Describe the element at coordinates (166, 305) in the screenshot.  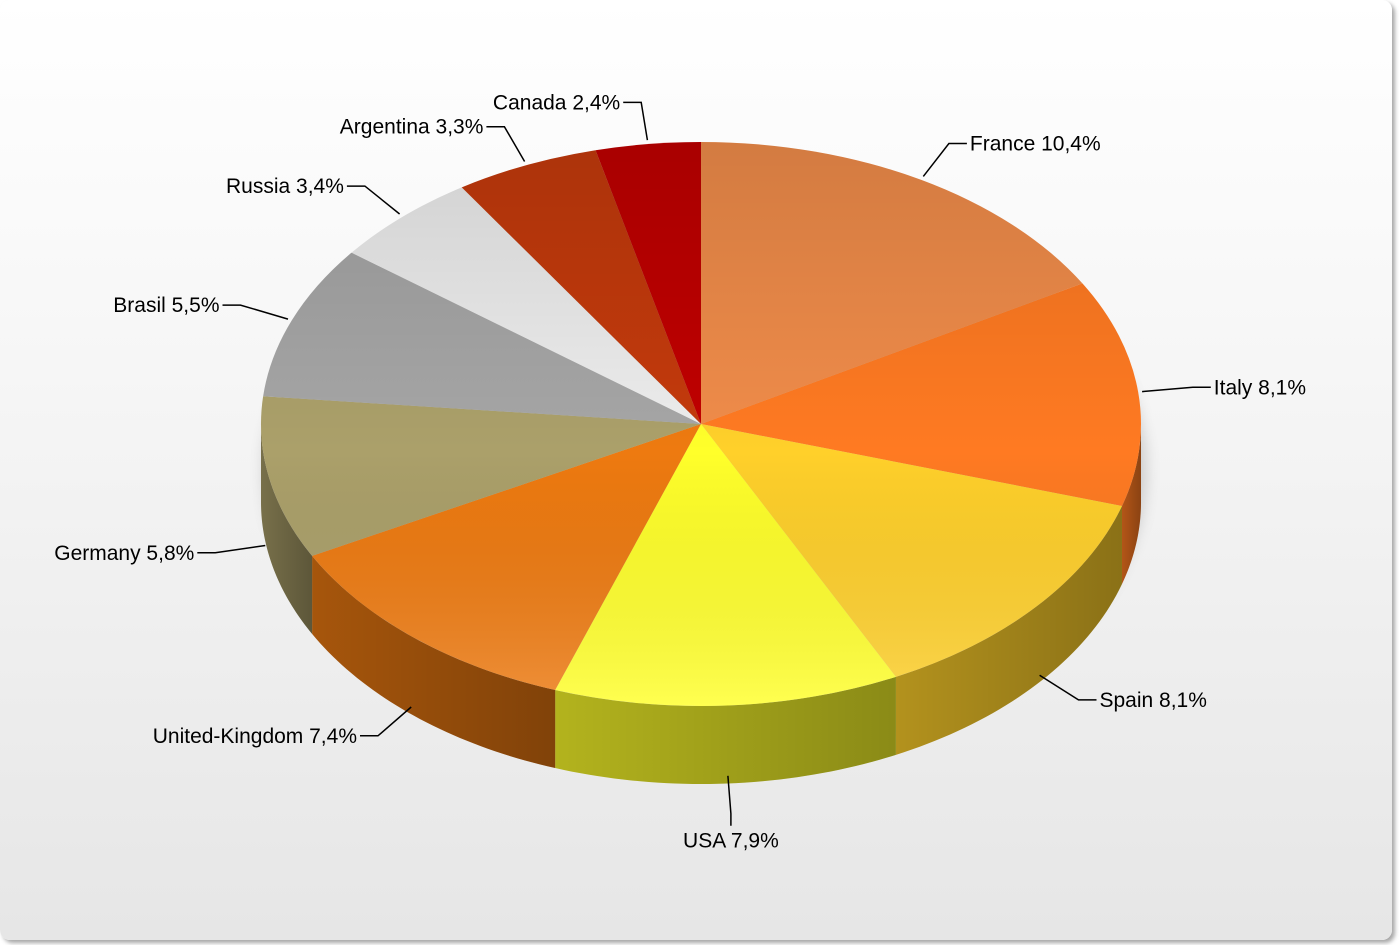
I see `slice-label-brasil: Brasil 5,5%` at that location.